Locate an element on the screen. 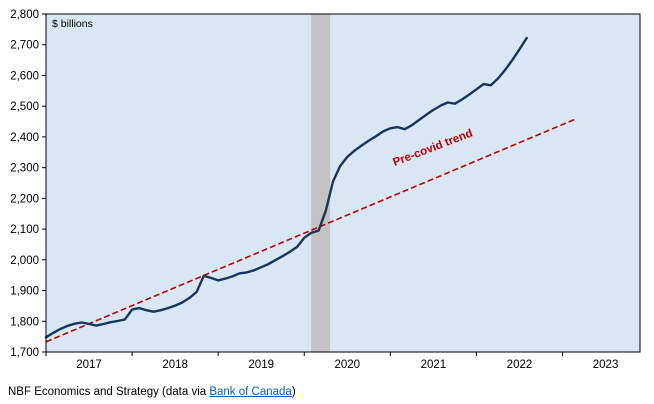  y-axis-label: 2,700 is located at coordinates (24, 46).